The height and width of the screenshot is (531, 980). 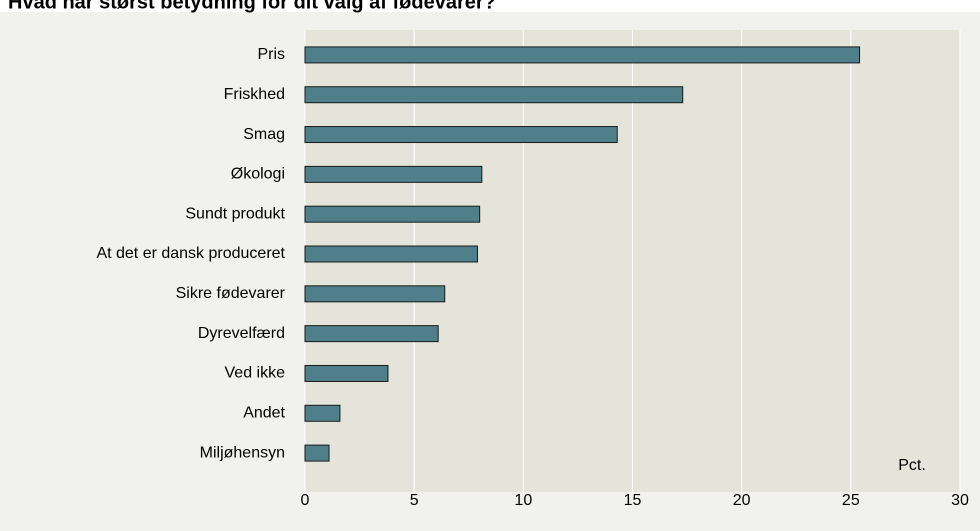 What do you see at coordinates (851, 500) in the screenshot?
I see `x-tick-label: 25` at bounding box center [851, 500].